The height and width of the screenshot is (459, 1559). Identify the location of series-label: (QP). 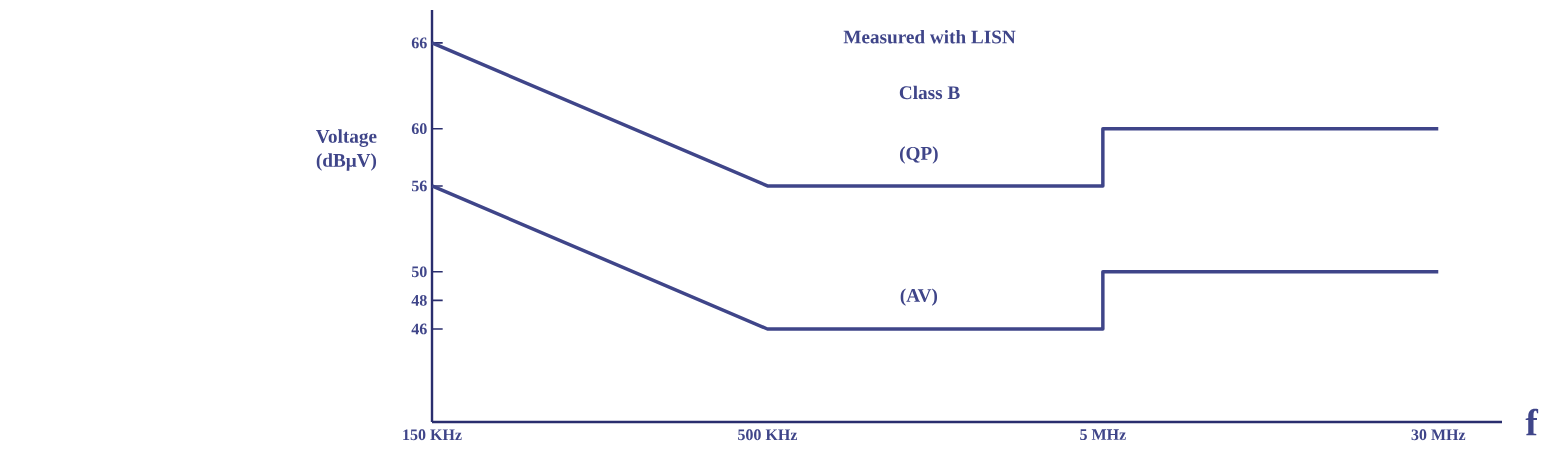
(918, 155).